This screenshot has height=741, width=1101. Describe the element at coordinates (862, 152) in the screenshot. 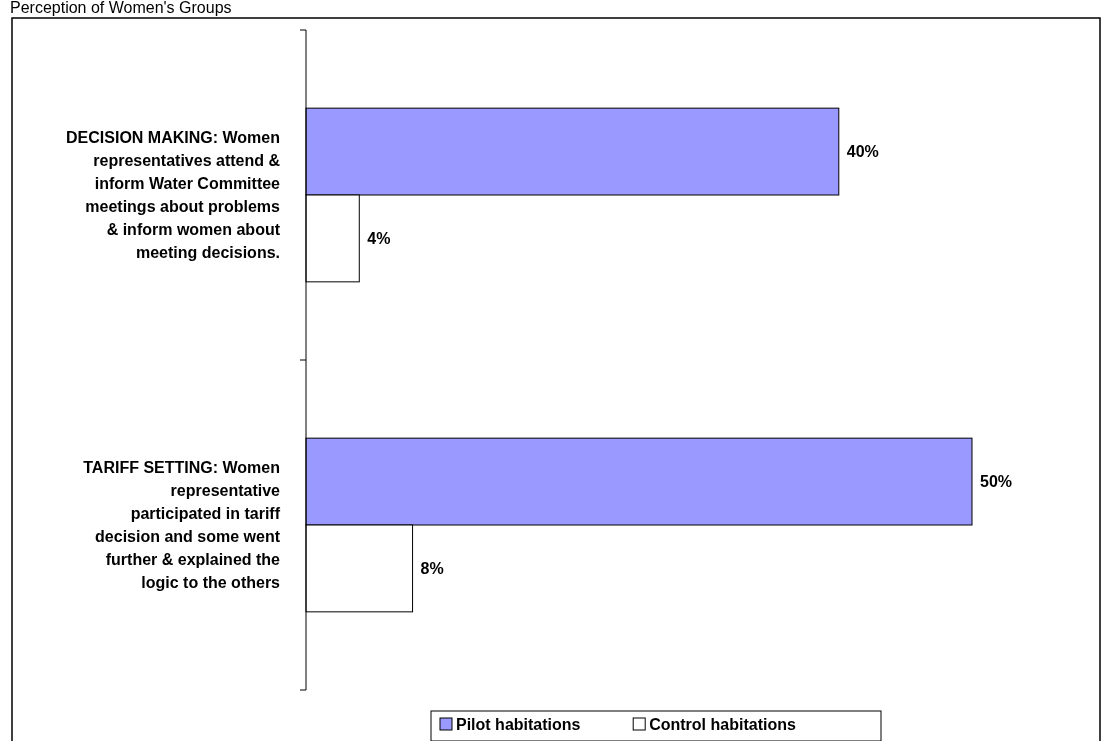

I see `data-label: 40%` at that location.